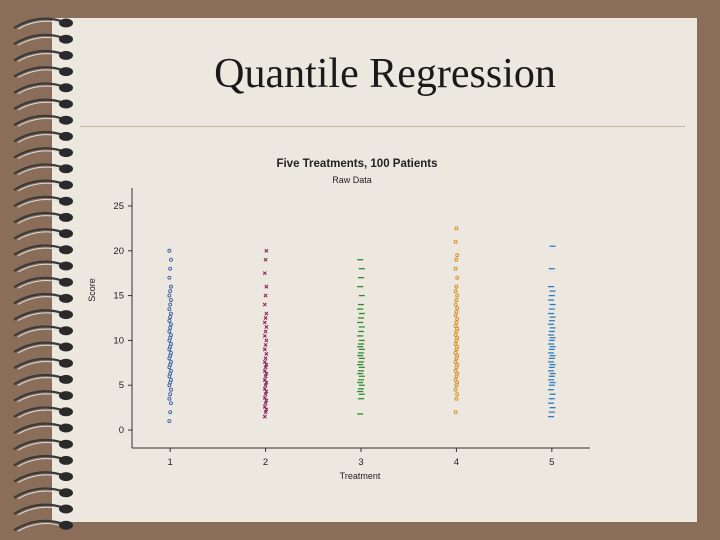 The image size is (720, 540). What do you see at coordinates (118, 296) in the screenshot?
I see `y-tick-label: 15` at bounding box center [118, 296].